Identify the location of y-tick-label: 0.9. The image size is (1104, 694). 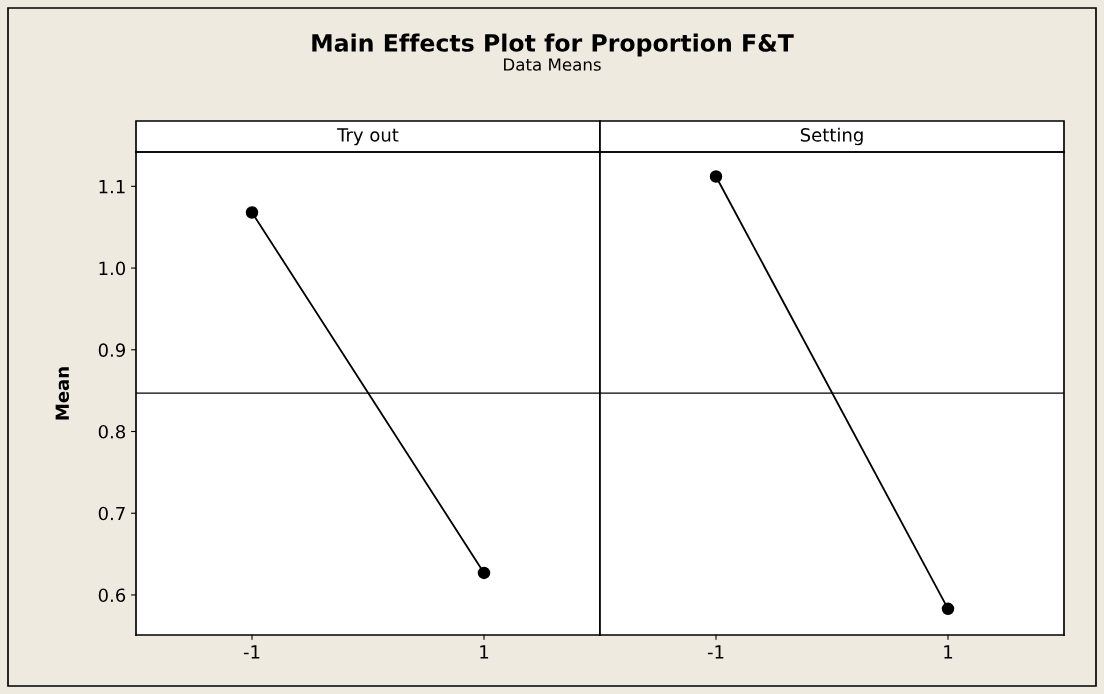
(112, 350).